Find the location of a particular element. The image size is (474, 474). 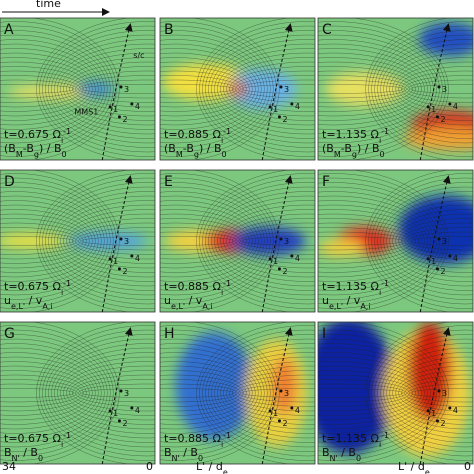

panel-label: G is located at coordinates (9, 334).